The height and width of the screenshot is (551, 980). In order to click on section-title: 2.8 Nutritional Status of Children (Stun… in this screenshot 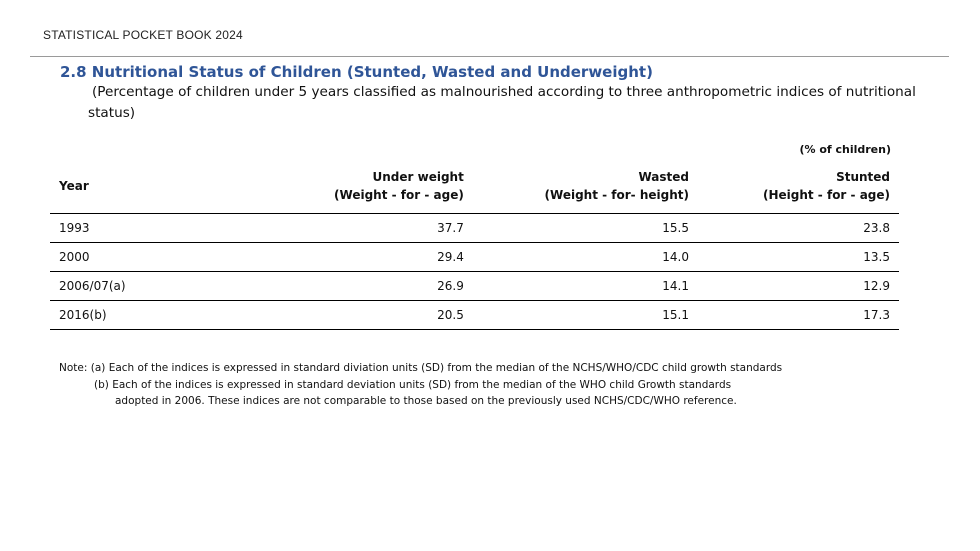, I will do `click(356, 72)`.